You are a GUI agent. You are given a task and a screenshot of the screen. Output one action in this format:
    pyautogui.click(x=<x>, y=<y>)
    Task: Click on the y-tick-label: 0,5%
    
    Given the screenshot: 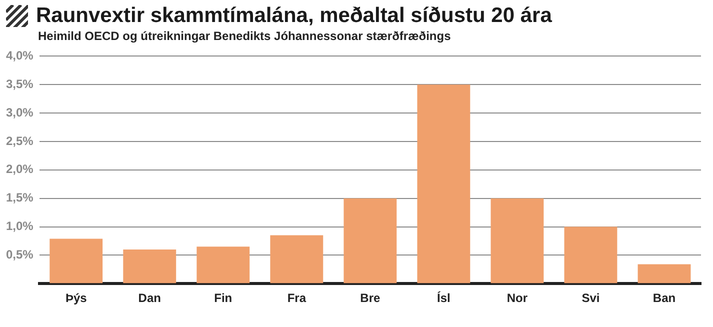 What is the action you would take?
    pyautogui.click(x=20, y=254)
    